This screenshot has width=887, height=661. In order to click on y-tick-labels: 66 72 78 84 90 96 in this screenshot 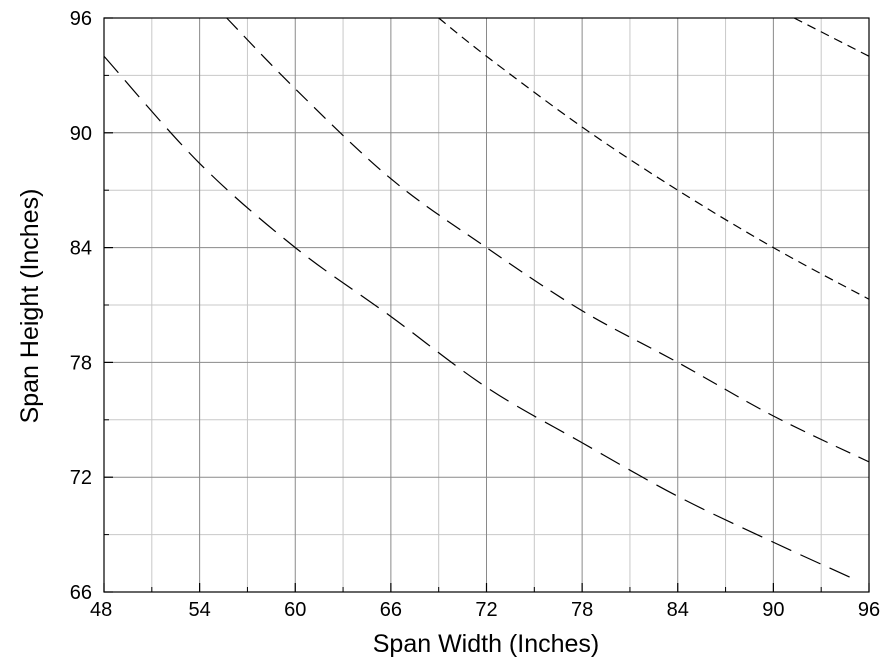, I will do `click(81, 306)`.